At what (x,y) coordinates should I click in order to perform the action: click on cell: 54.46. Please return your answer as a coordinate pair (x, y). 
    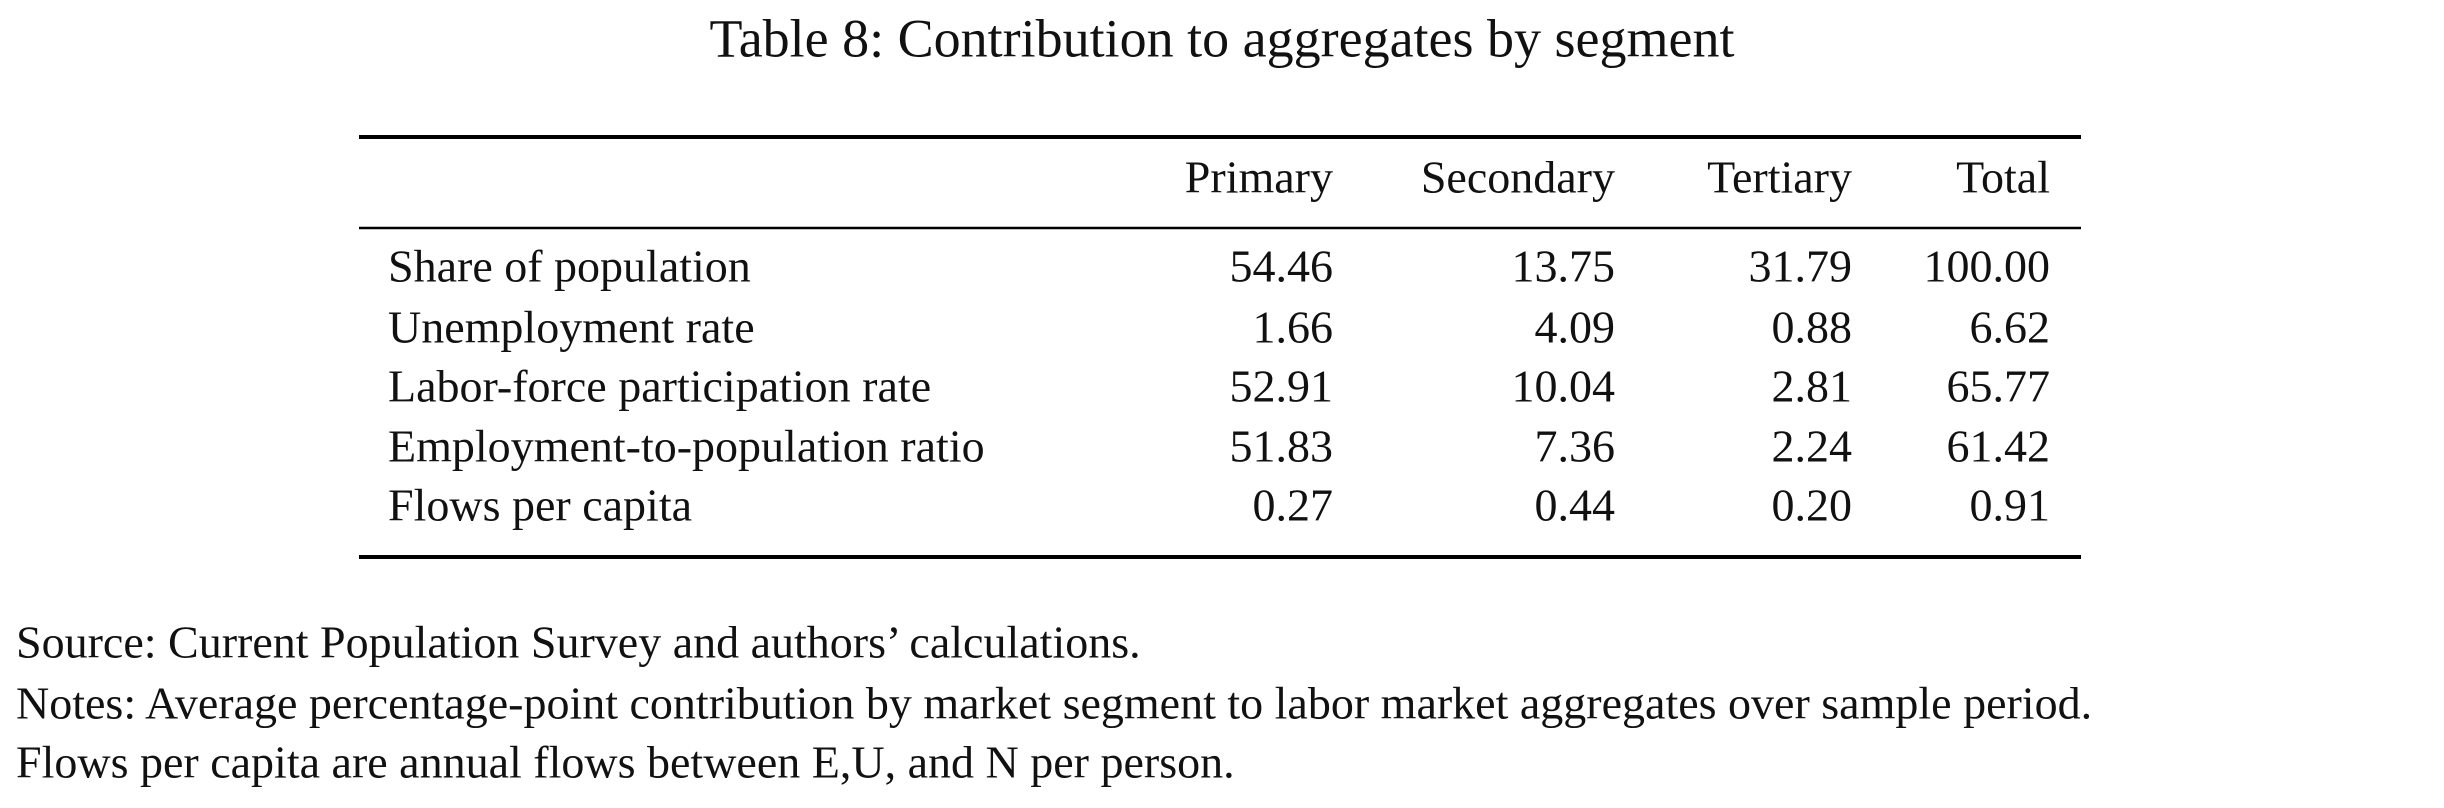
    Looking at the image, I should click on (1282, 266).